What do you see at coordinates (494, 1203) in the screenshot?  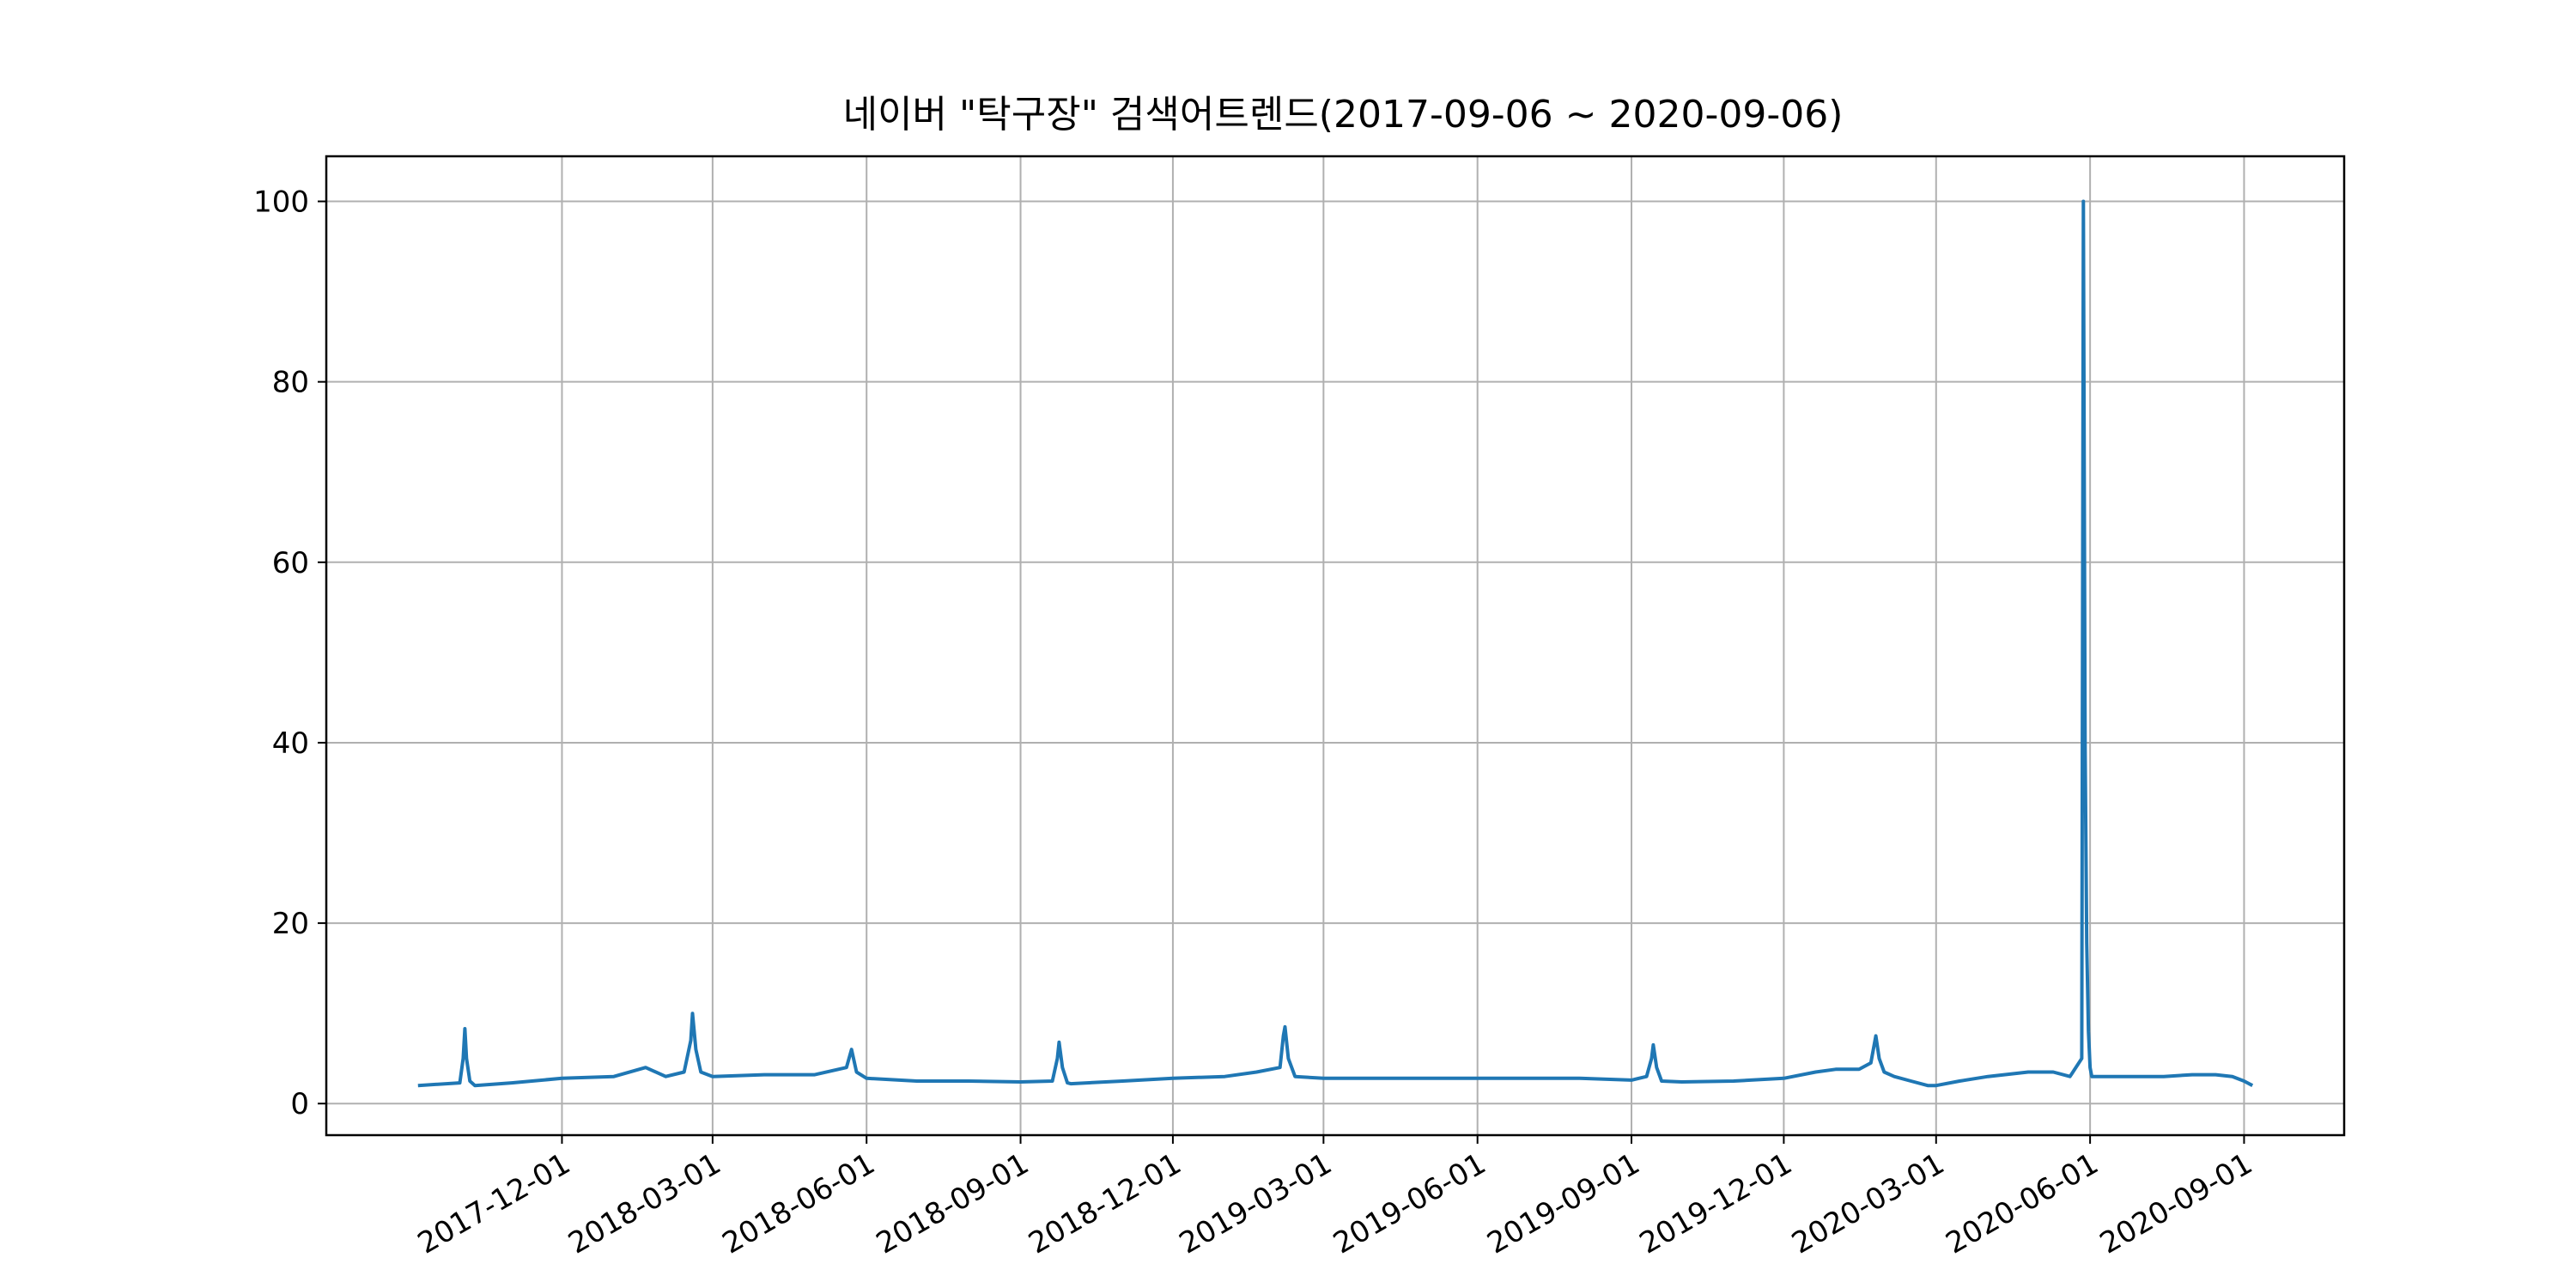 I see `x-tick-label: 2017-12-01` at bounding box center [494, 1203].